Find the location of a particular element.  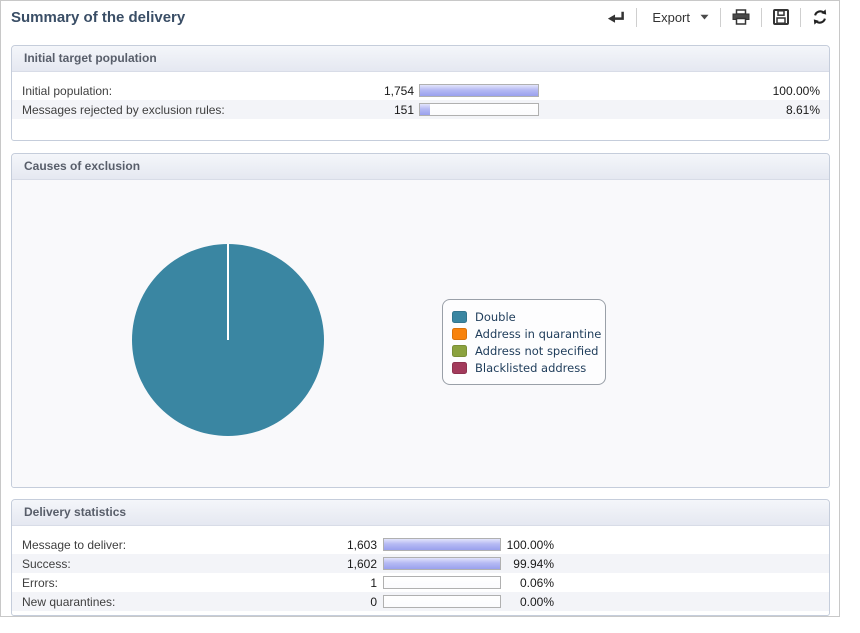

section-header-causes-exclusion: Causes of exclusion is located at coordinates (420, 167).